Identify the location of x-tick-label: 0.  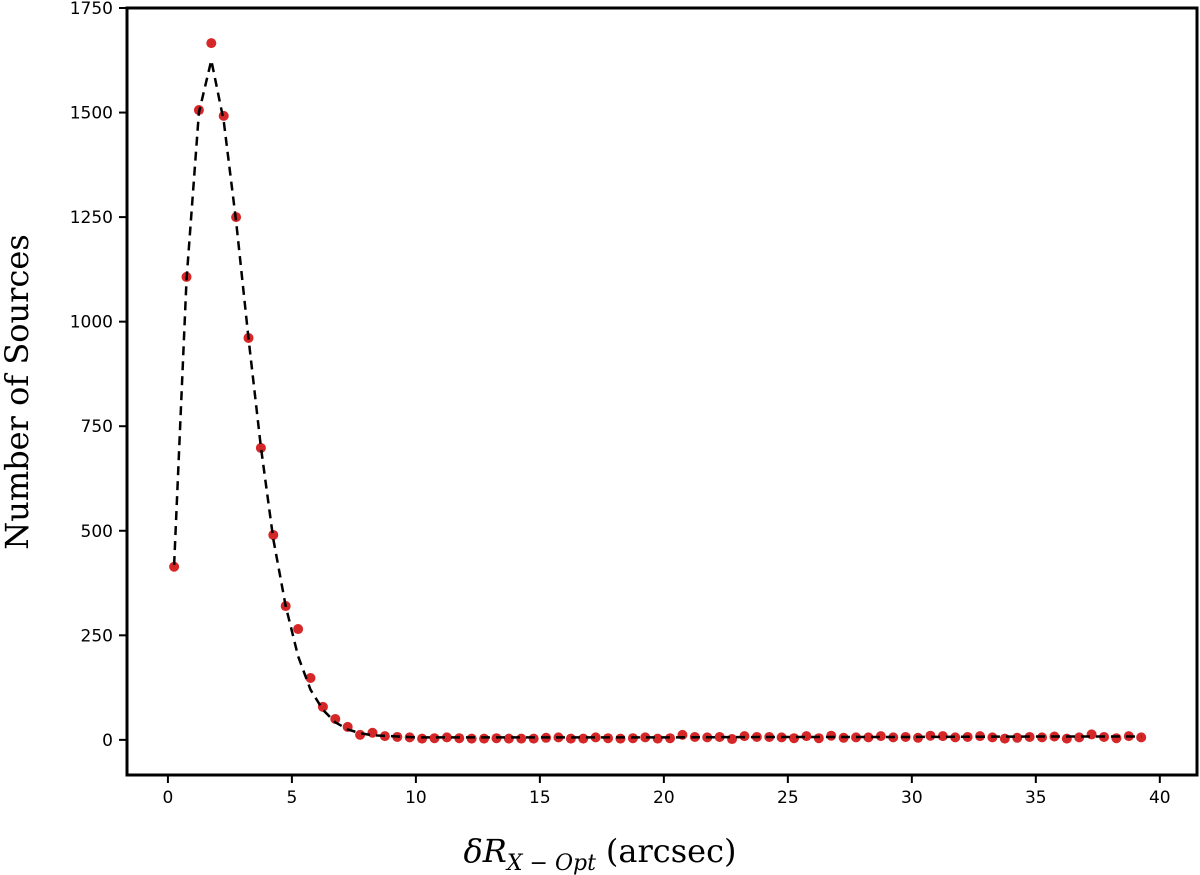
(168, 798).